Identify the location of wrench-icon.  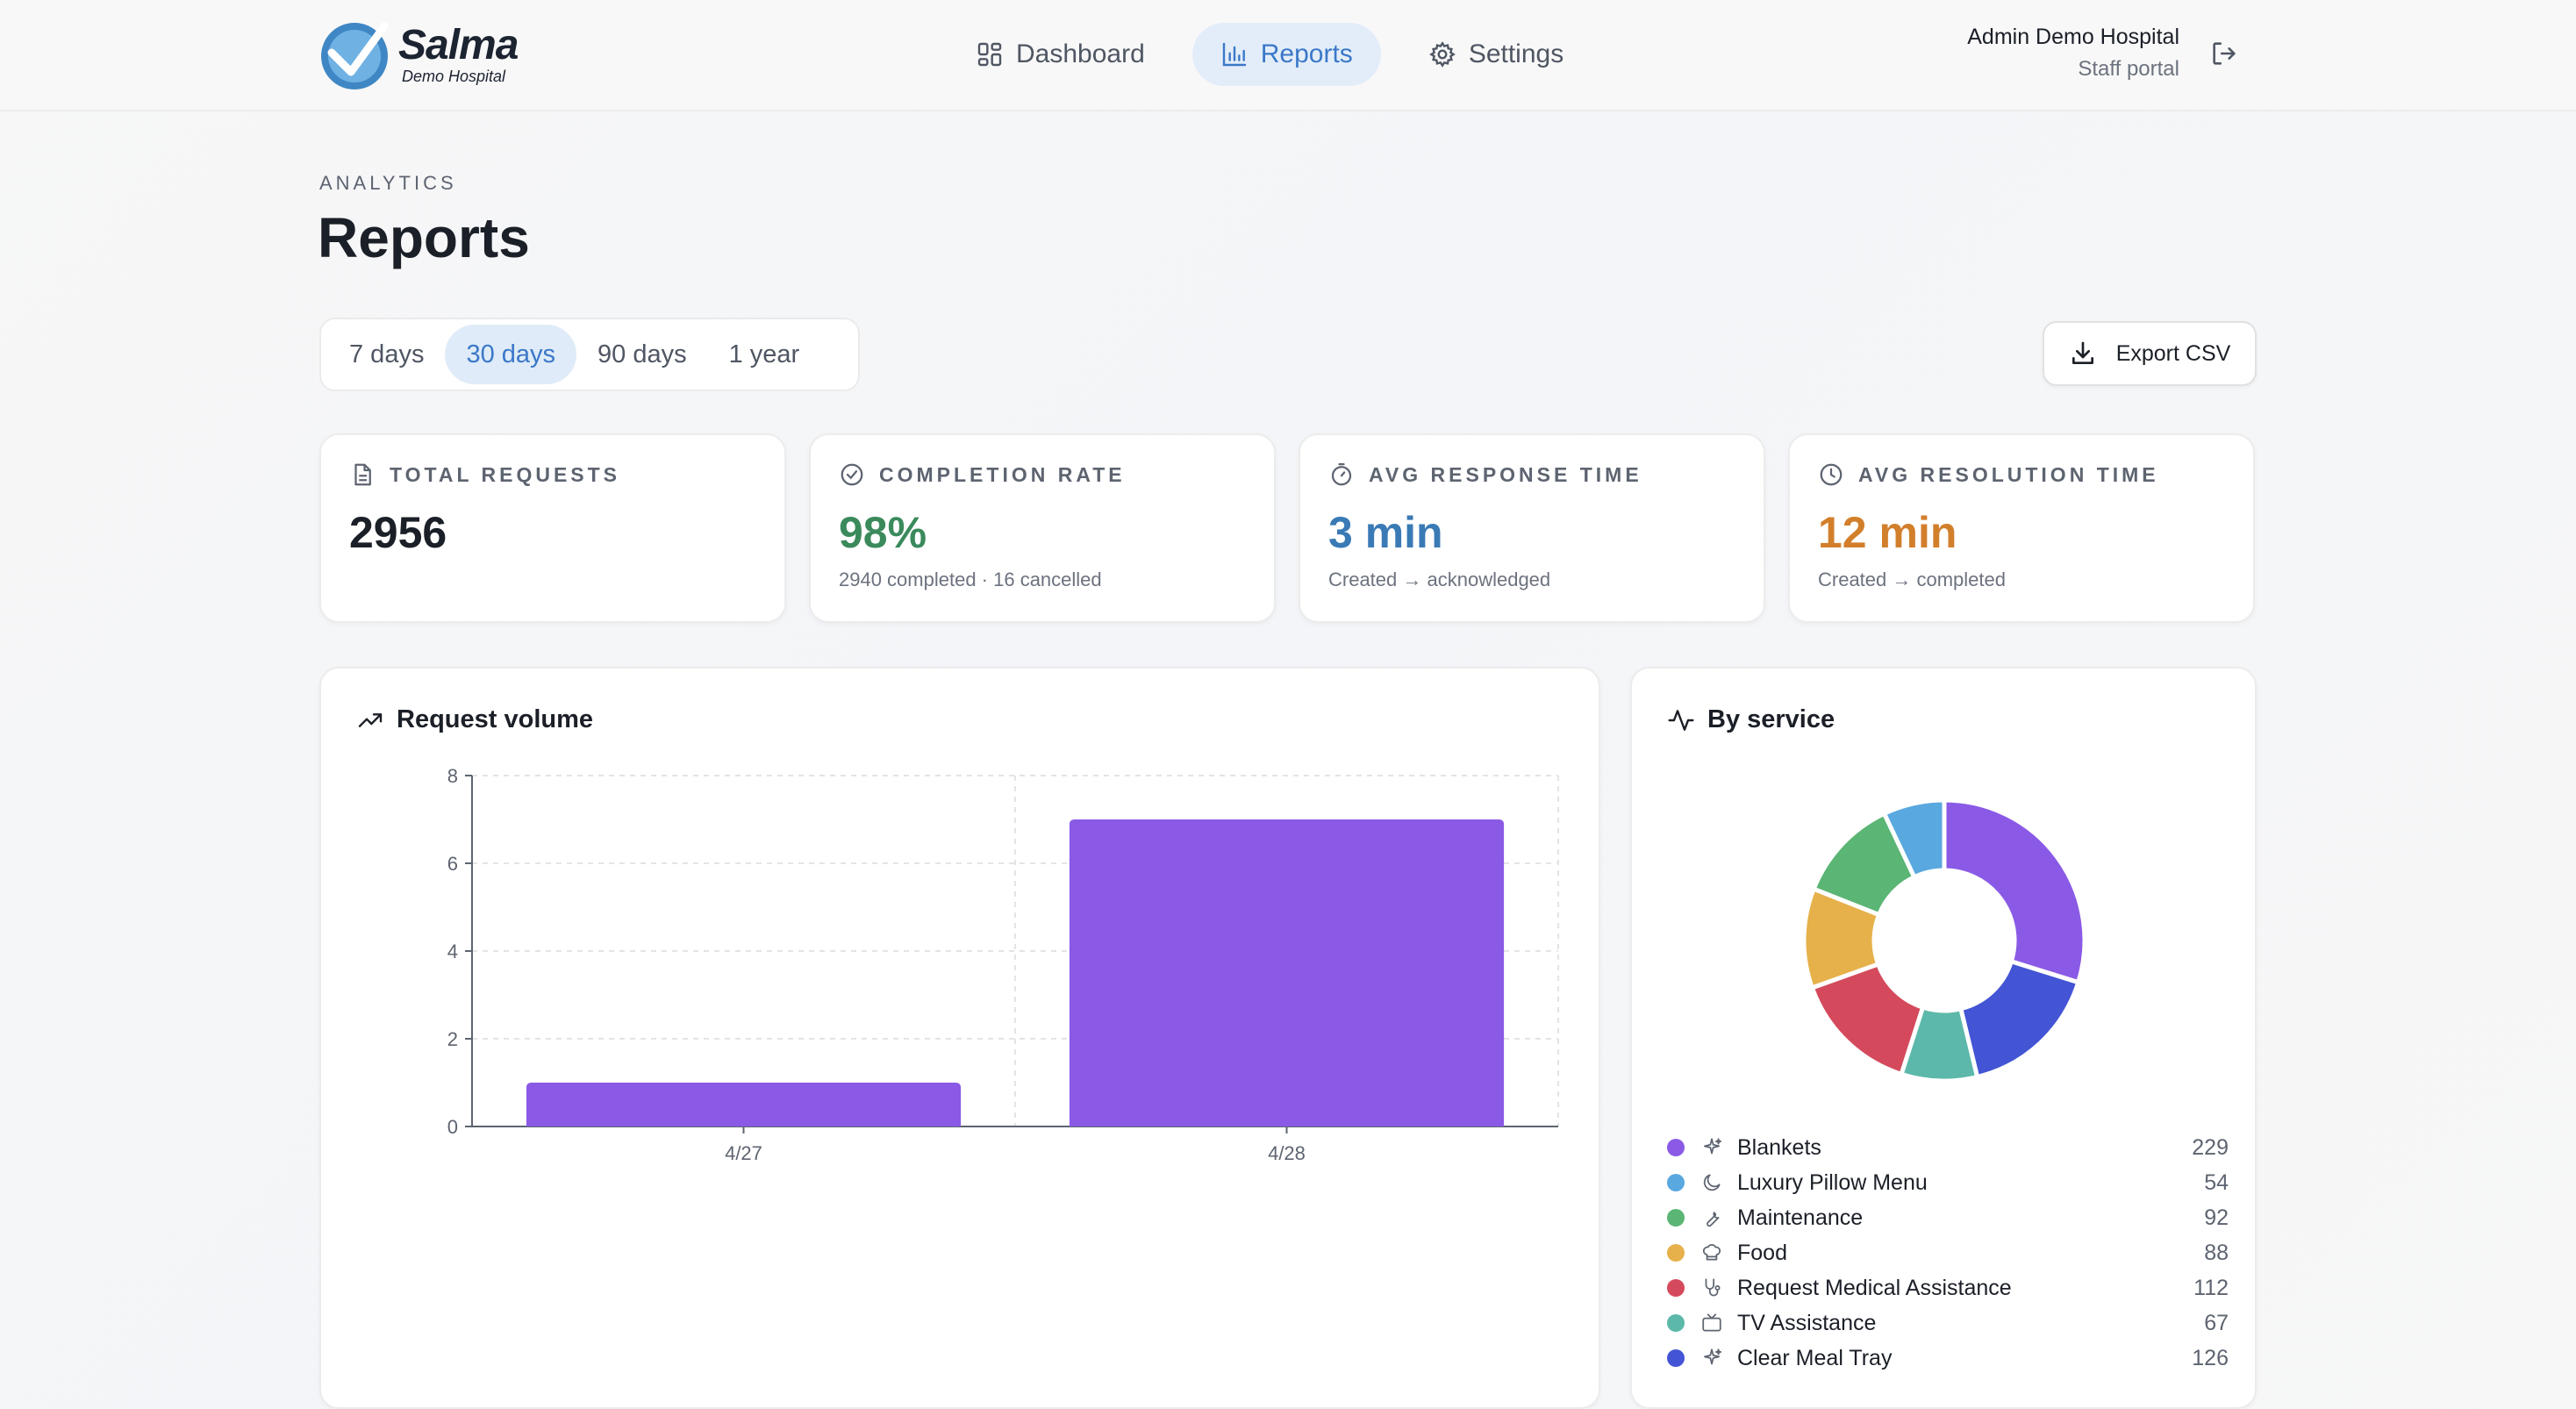
(1713, 1219).